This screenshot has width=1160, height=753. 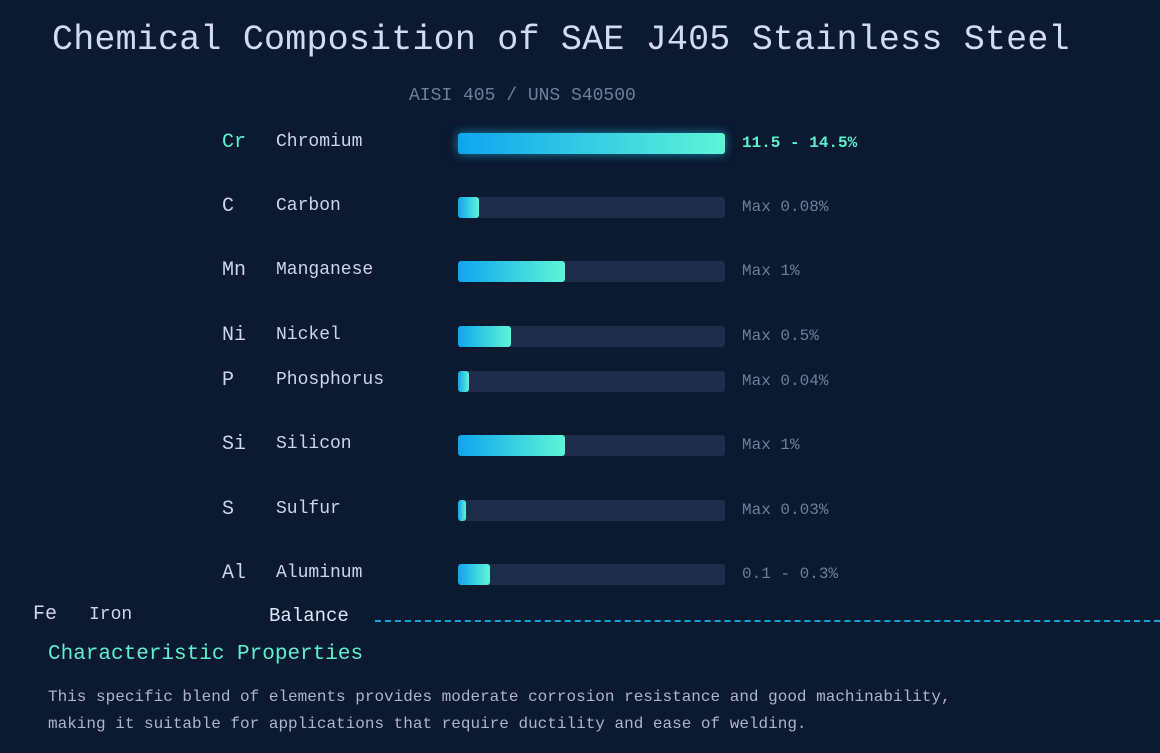 I want to click on element-value: 11.5 - 14.5%, so click(x=800, y=143).